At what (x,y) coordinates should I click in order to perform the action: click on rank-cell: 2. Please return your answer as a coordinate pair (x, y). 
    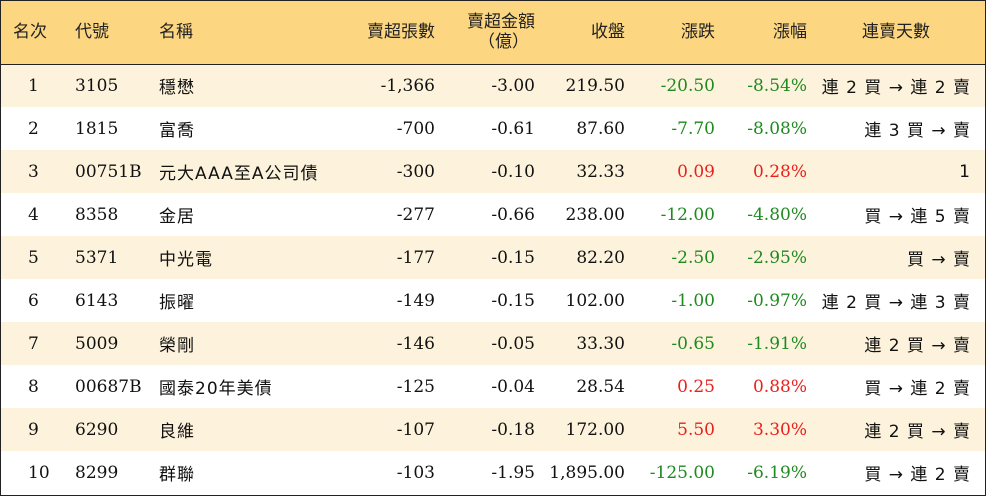
    Looking at the image, I should click on (33, 128).